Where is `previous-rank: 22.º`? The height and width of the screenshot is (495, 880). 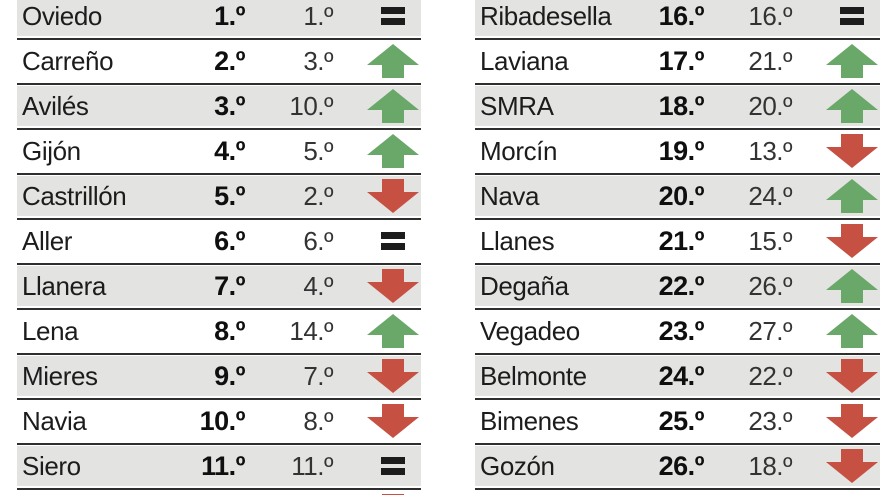
previous-rank: 22.º is located at coordinates (770, 375).